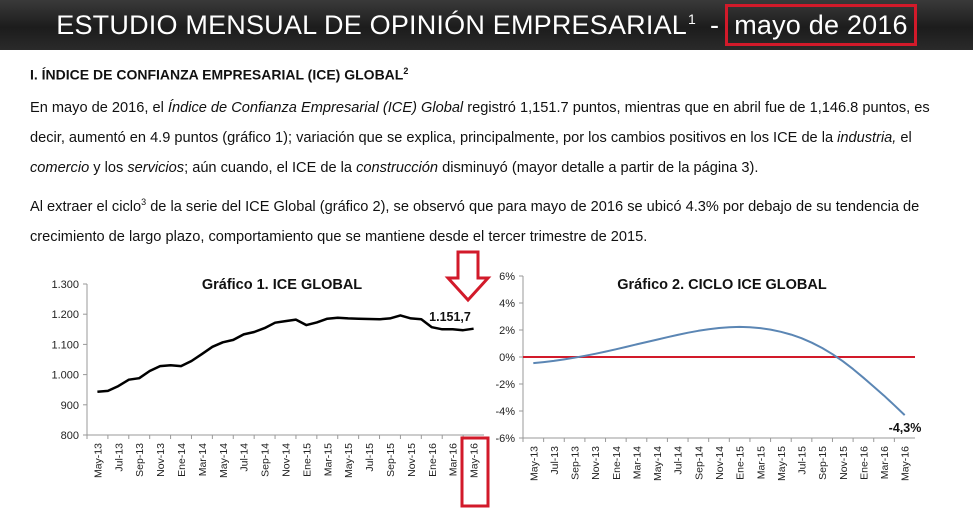 The width and height of the screenshot is (973, 524). What do you see at coordinates (224, 460) in the screenshot?
I see `chart1-x-tick-label: May-14` at bounding box center [224, 460].